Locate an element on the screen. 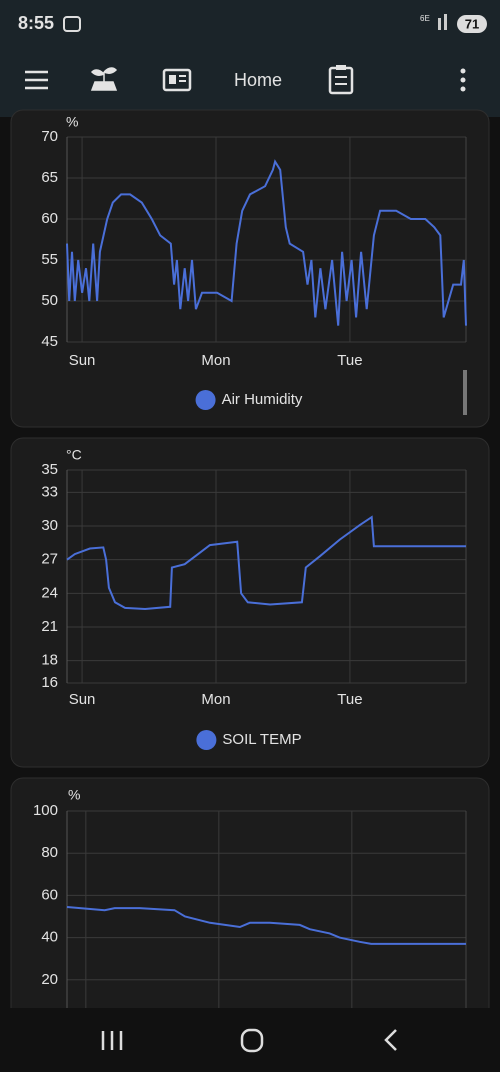 The image size is (500, 1072). y-tick-label: 35 is located at coordinates (49, 469).